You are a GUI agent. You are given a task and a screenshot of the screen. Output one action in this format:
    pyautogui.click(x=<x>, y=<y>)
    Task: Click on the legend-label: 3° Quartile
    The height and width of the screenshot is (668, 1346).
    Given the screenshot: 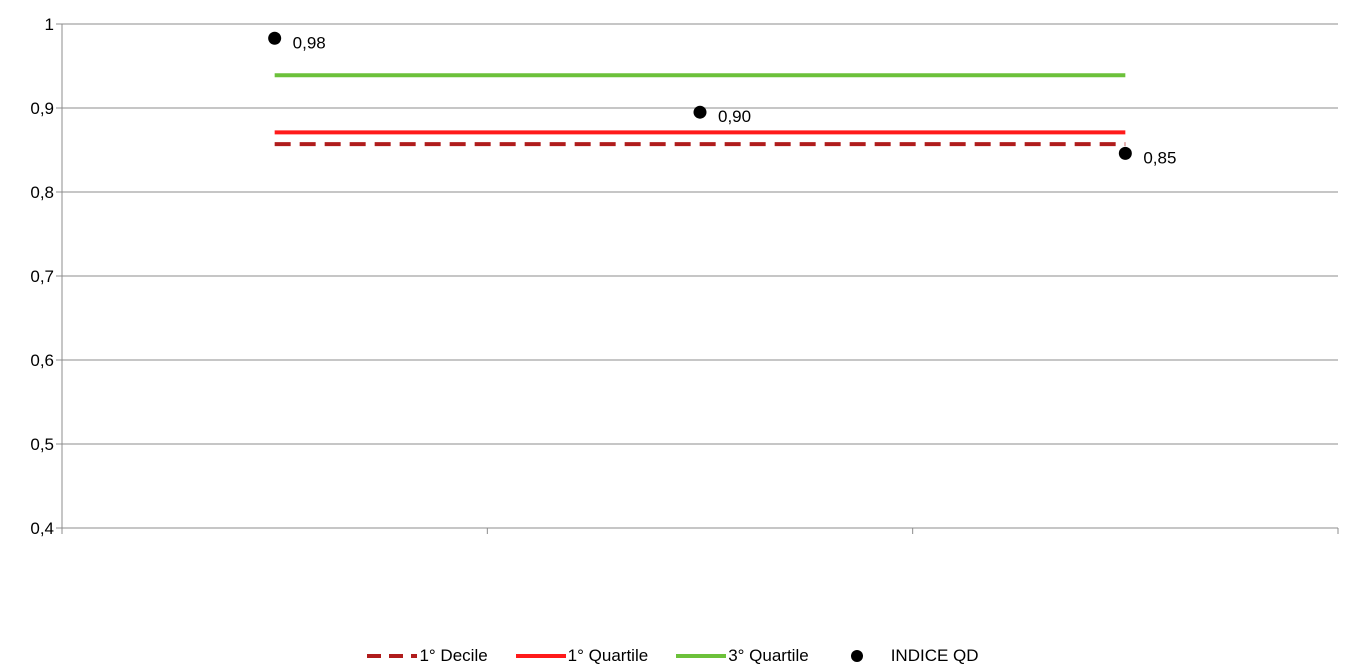 What is the action you would take?
    pyautogui.click(x=768, y=655)
    